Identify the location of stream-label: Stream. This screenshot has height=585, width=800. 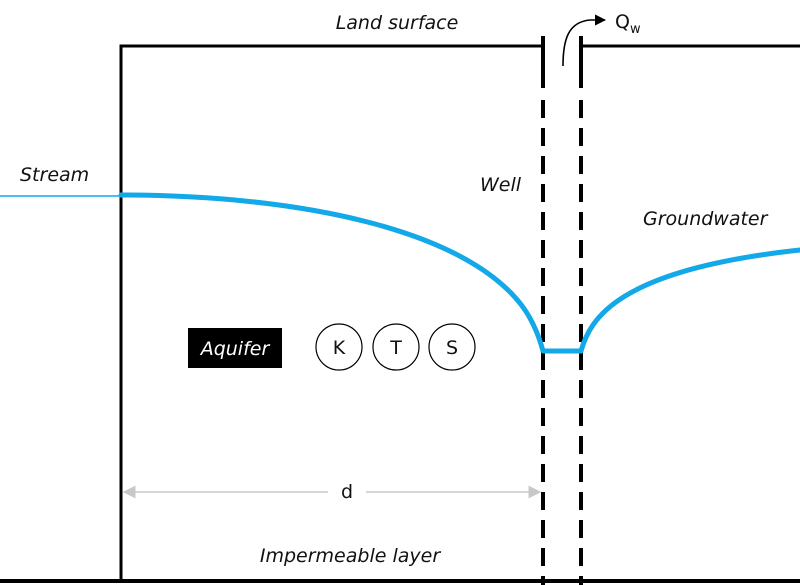
(54, 175).